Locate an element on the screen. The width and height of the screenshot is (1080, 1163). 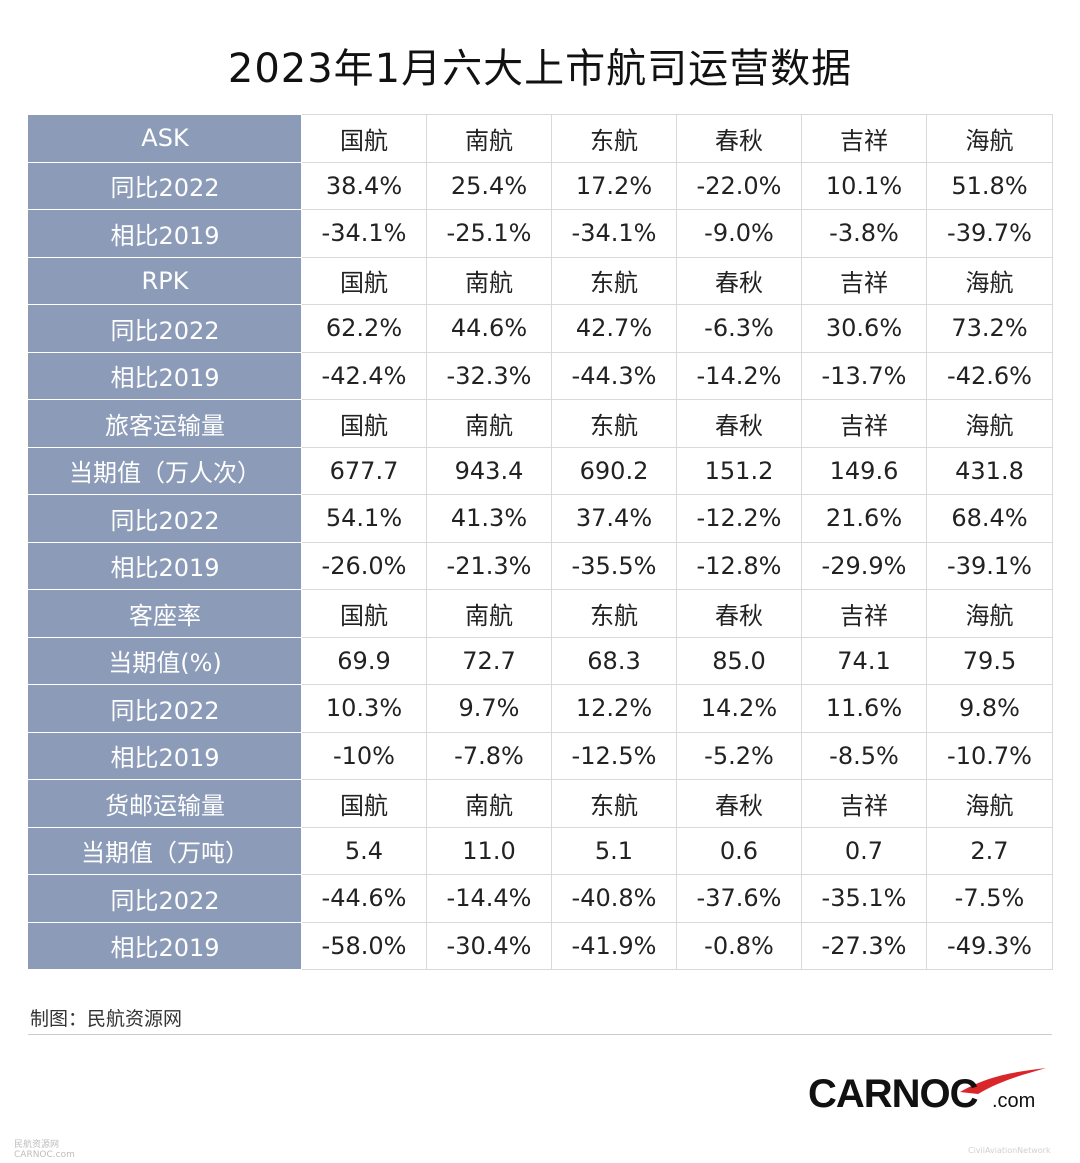
table-row: 相比2019 -10% -7.8% -12.5% -5.2% -8.5% -10.7% is located at coordinates (540, 755).